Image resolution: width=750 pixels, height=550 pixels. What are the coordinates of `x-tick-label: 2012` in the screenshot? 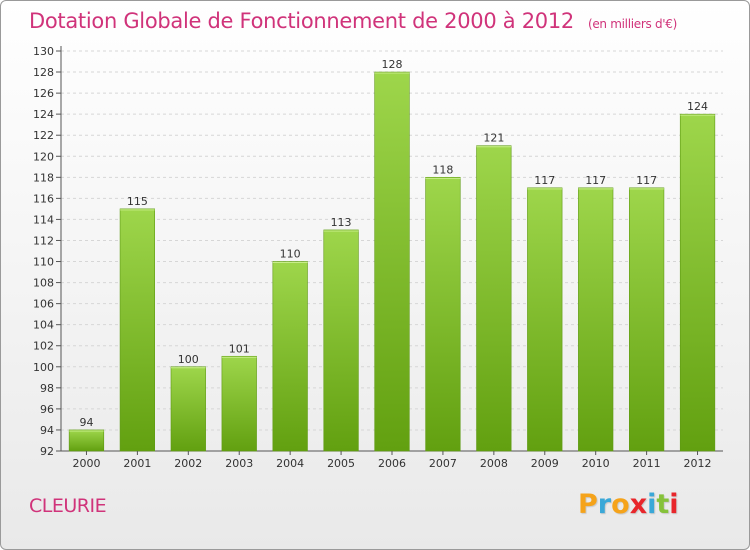 It's located at (698, 463).